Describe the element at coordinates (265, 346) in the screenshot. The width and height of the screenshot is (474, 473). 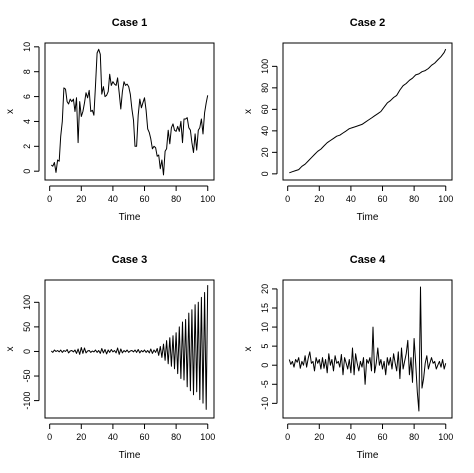
I see `y-tick-label: 5` at that location.